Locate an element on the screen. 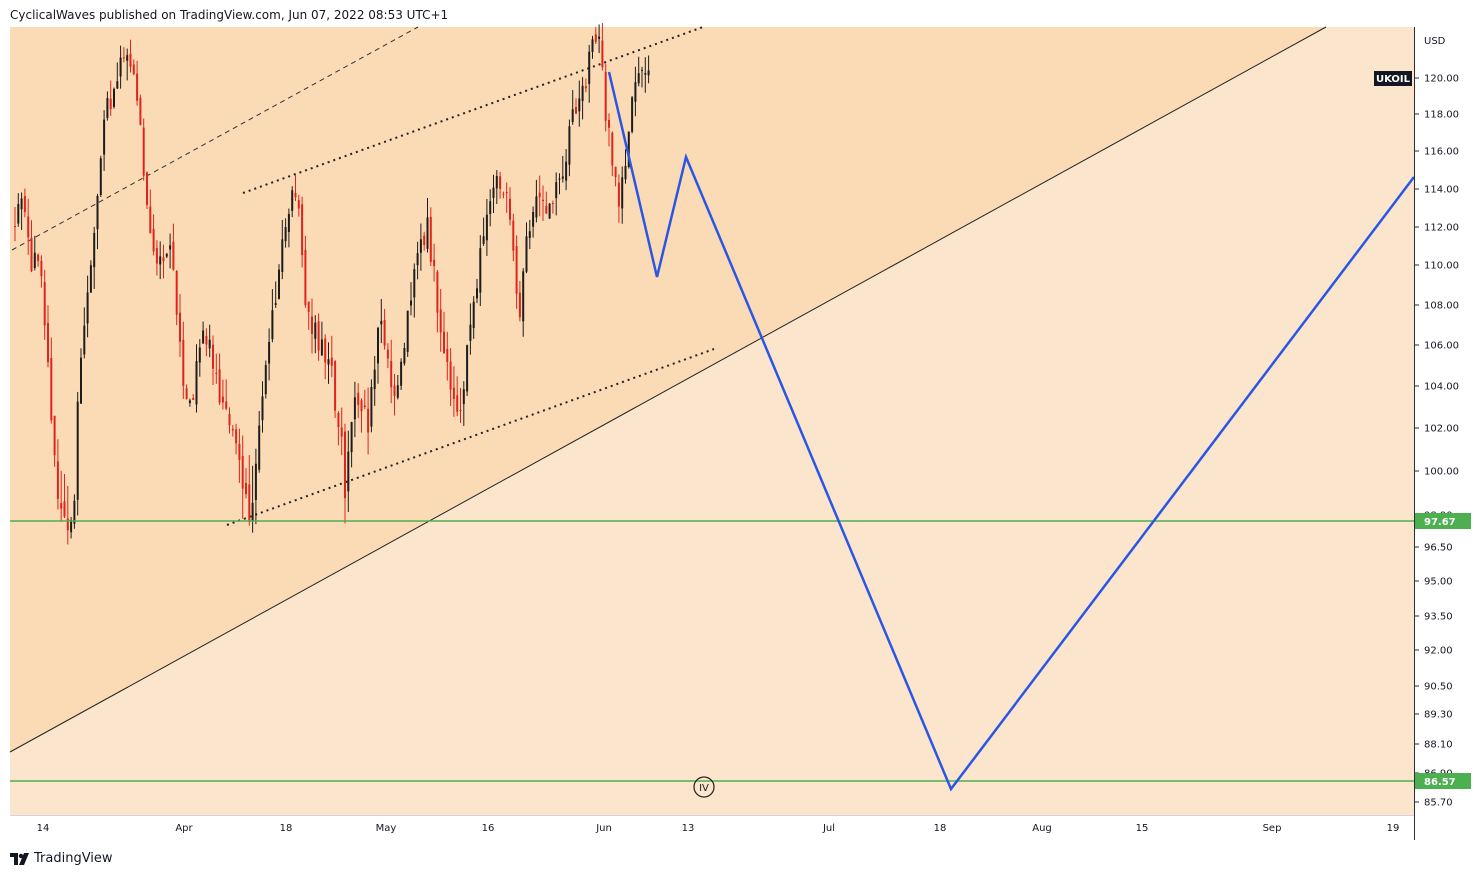 The image size is (1478, 877). price-tick-label: 110.00 is located at coordinates (1441, 266).